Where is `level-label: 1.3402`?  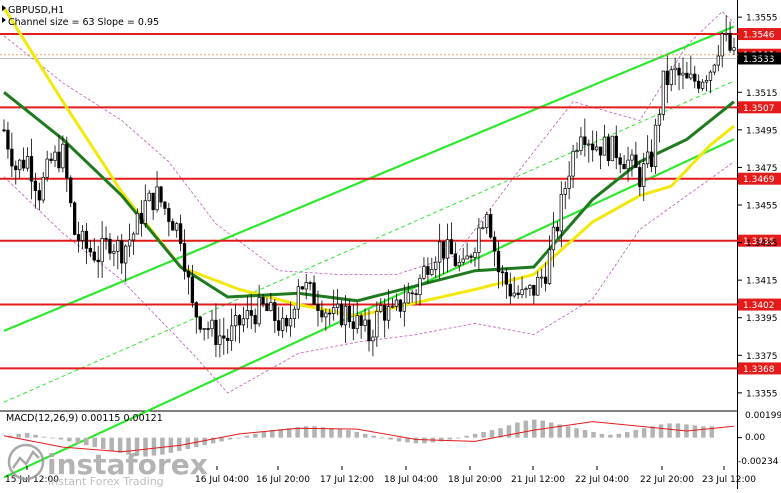
level-label: 1.3402 is located at coordinates (759, 306).